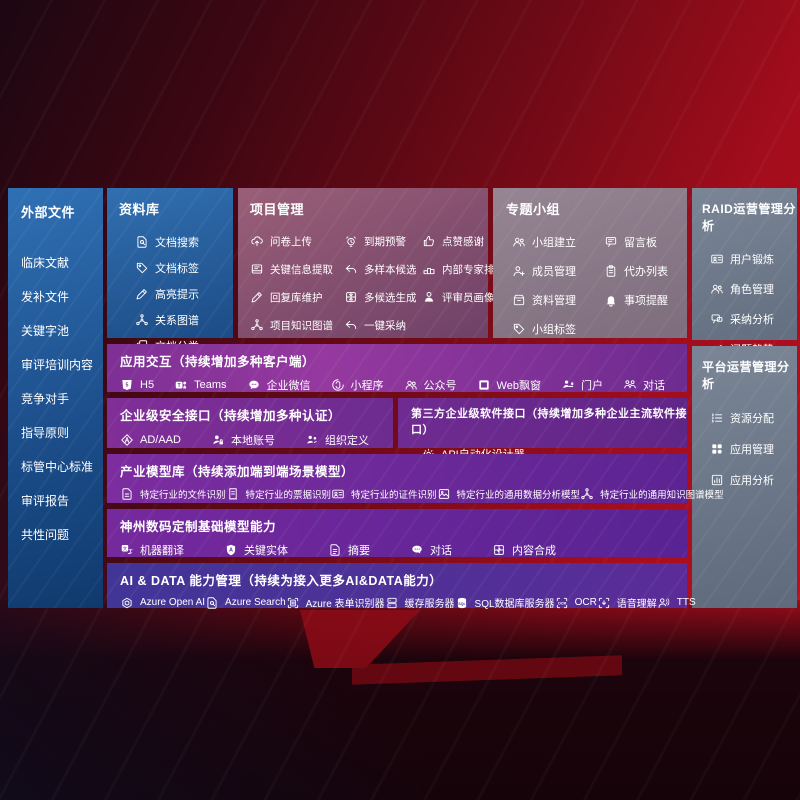  Describe the element at coordinates (717, 480) in the screenshot. I see `chart-box-icon` at that location.